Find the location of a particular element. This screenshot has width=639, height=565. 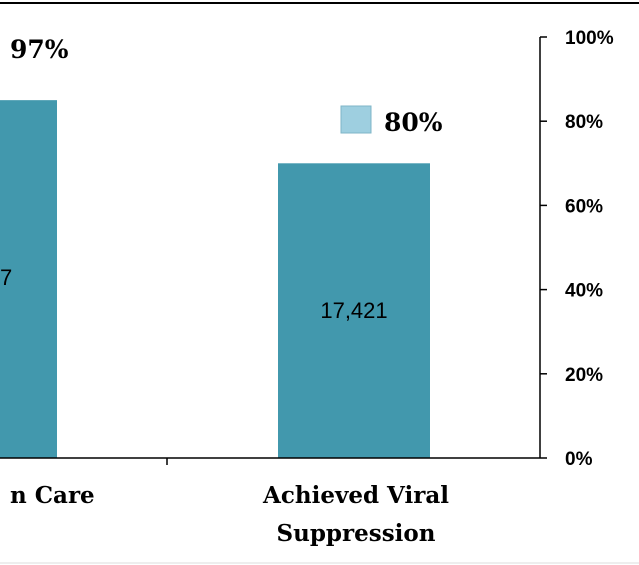

bar-value-label-in-care: 7 is located at coordinates (6, 277).